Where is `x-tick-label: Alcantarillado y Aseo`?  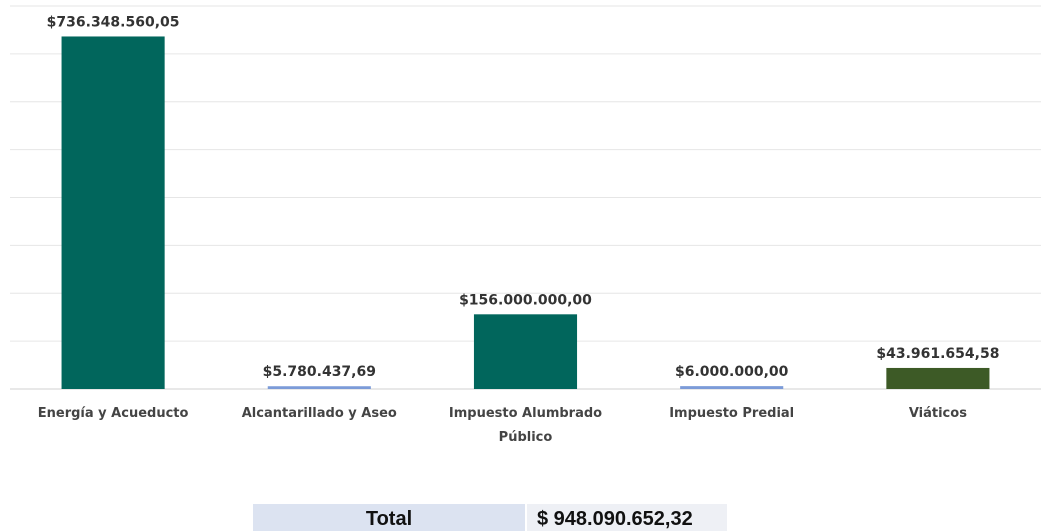
x-tick-label: Alcantarillado y Aseo is located at coordinates (319, 413).